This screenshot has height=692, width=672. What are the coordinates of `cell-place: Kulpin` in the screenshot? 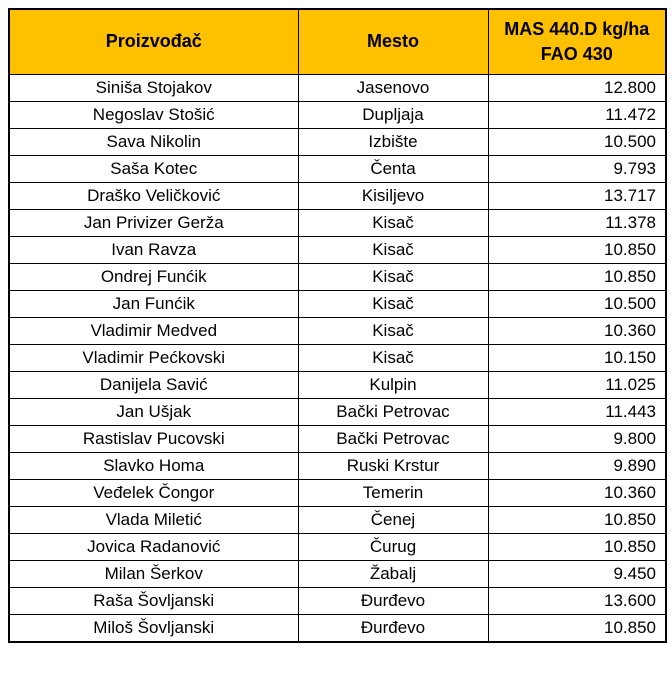 It's located at (393, 385).